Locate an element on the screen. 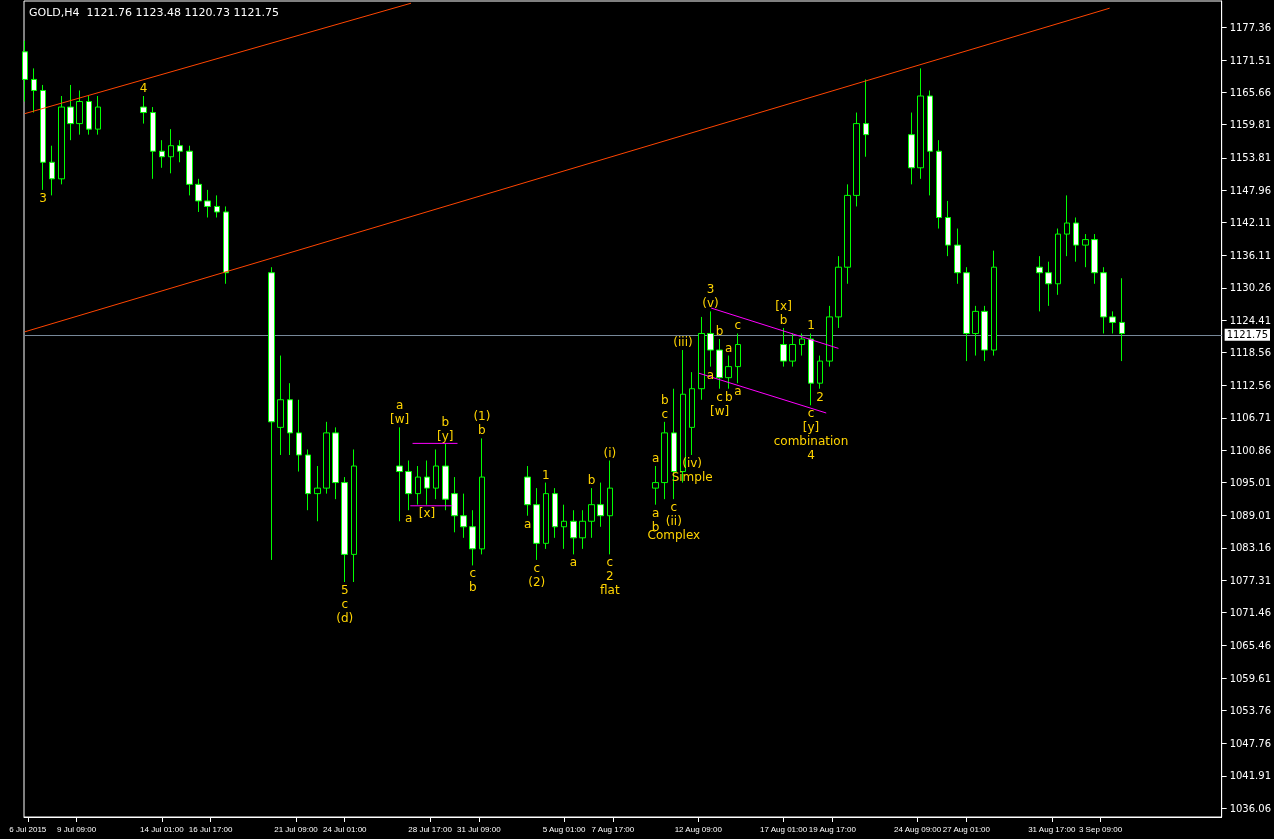 This screenshot has height=839, width=1274. y-tick-label: 1153.81 is located at coordinates (1250, 158).